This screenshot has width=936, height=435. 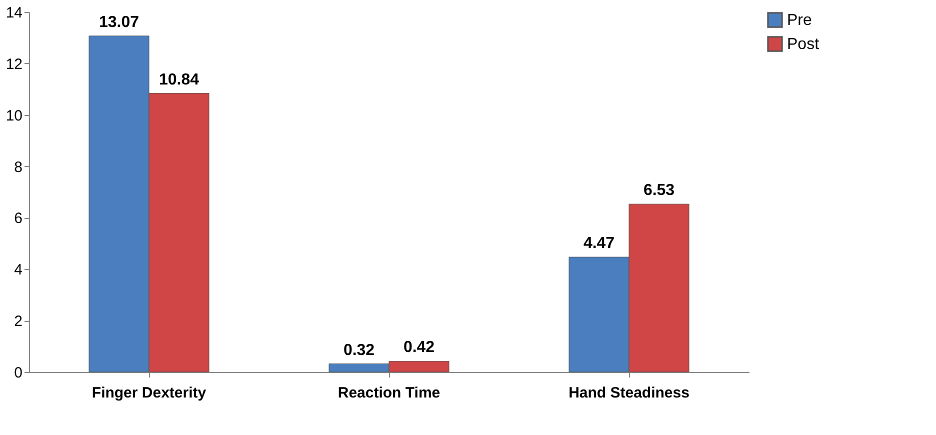 What do you see at coordinates (119, 22) in the screenshot?
I see `data-label: 13.07` at bounding box center [119, 22].